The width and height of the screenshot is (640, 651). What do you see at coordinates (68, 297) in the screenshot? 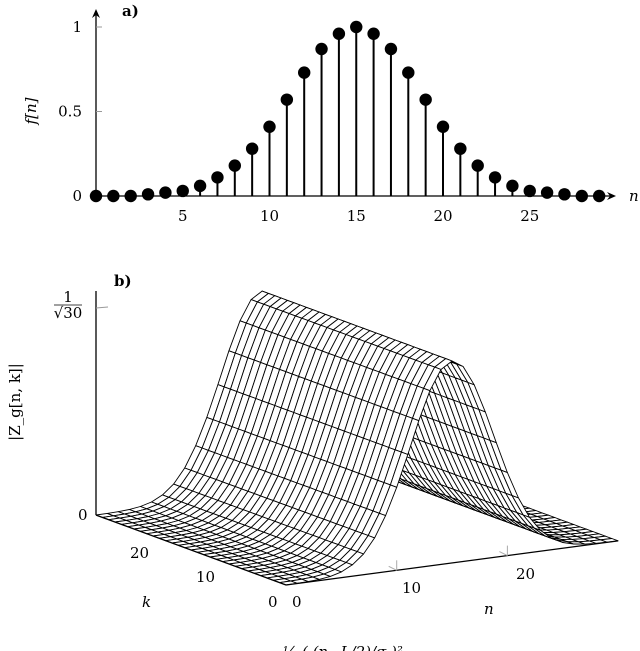
I see `z-tick-top-num: 1` at bounding box center [68, 297].